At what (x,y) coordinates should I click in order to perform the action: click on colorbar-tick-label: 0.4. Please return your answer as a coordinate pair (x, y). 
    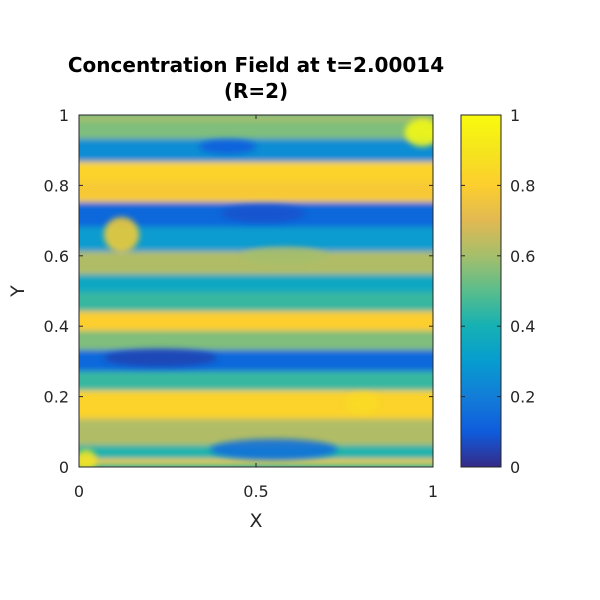
    Looking at the image, I should click on (522, 326).